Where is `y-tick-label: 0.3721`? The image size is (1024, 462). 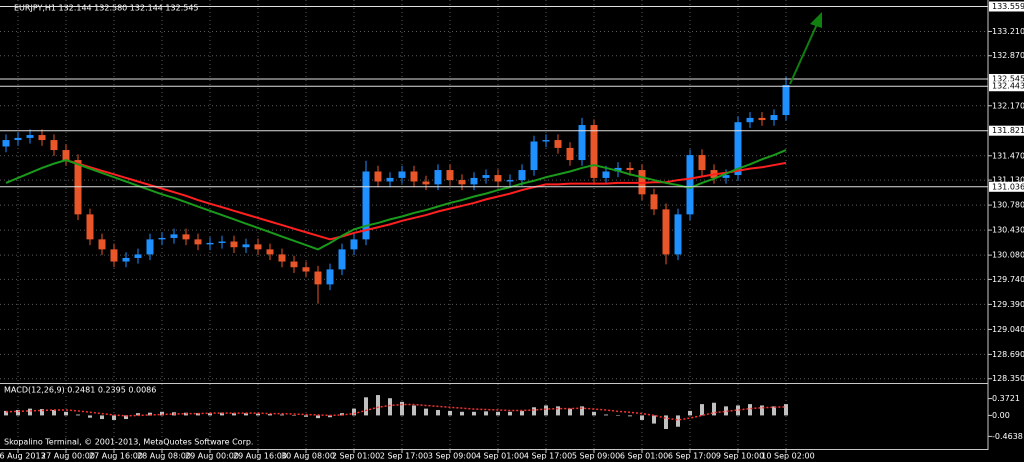 y-tick-label: 0.3721 is located at coordinates (1006, 398).